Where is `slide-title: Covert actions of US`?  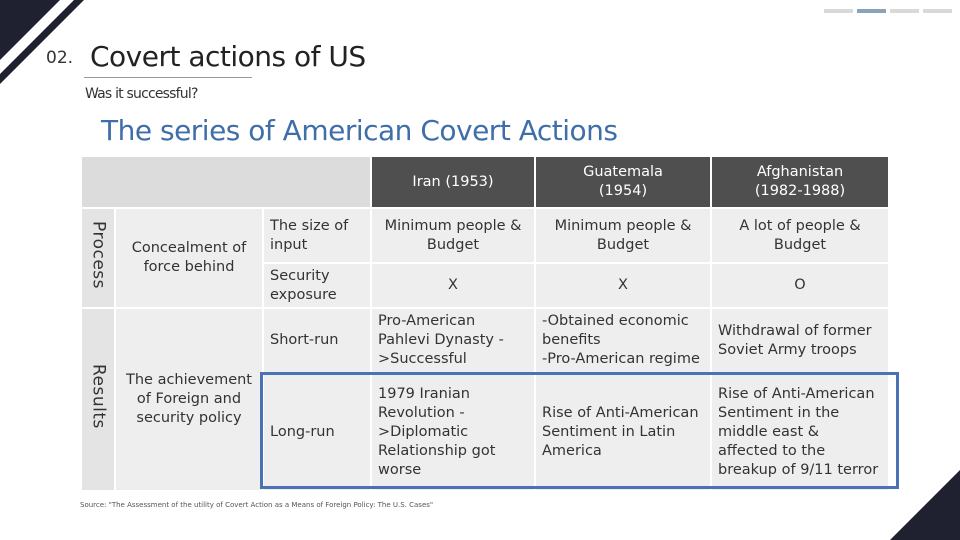 slide-title: Covert actions of US is located at coordinates (228, 56).